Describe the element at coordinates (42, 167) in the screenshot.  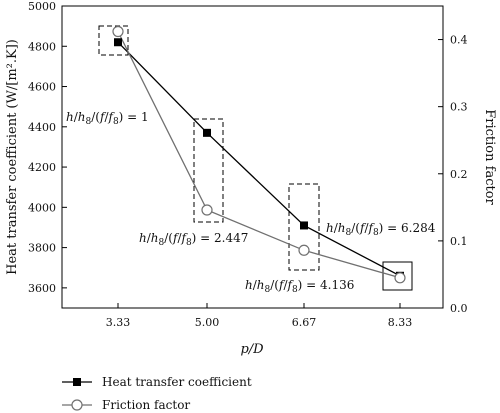
I see `left-tick-label: 4200` at that location.